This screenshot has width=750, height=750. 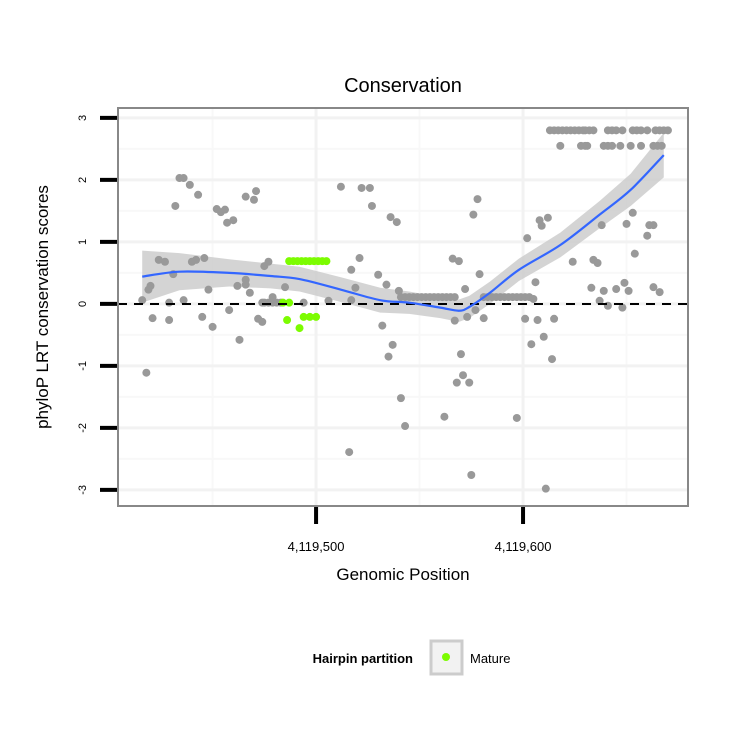 What do you see at coordinates (42, 307) in the screenshot?
I see `y-axis-label: phyloP LRT conservation scores` at bounding box center [42, 307].